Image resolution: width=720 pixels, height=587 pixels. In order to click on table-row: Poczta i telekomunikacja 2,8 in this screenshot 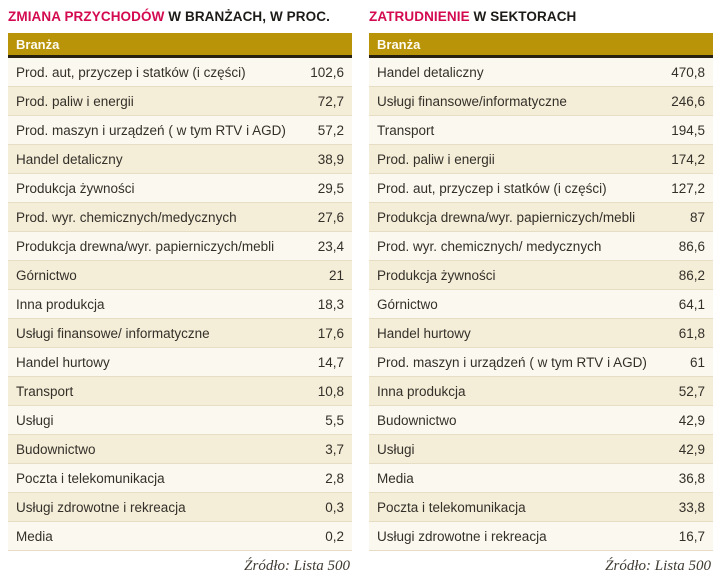, I will do `click(180, 478)`.